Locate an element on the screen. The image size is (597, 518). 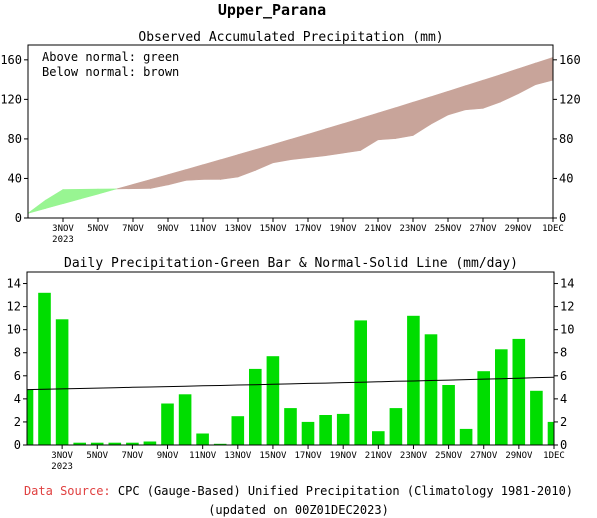
chart-title: Observed Accumulated Precipitation (mm) is located at coordinates (290, 37).